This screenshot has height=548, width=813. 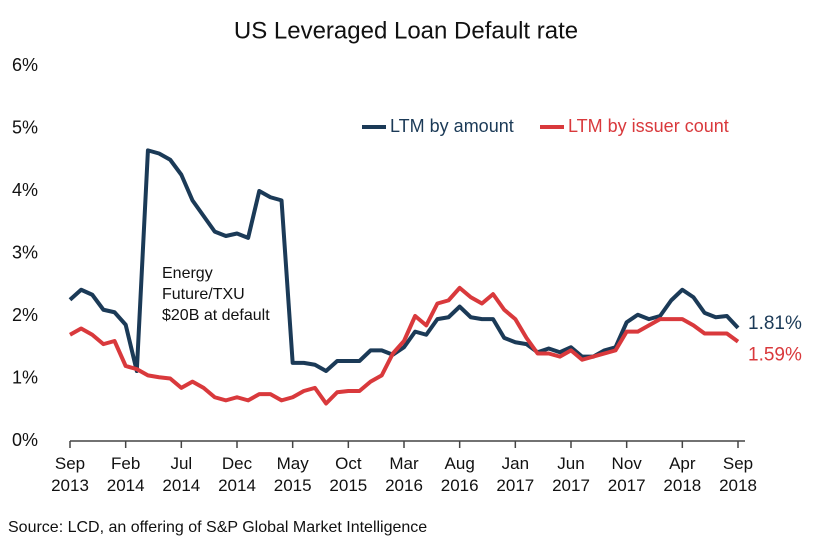 What do you see at coordinates (237, 474) in the screenshot?
I see `x-tick-label: Dec 2014` at bounding box center [237, 474].